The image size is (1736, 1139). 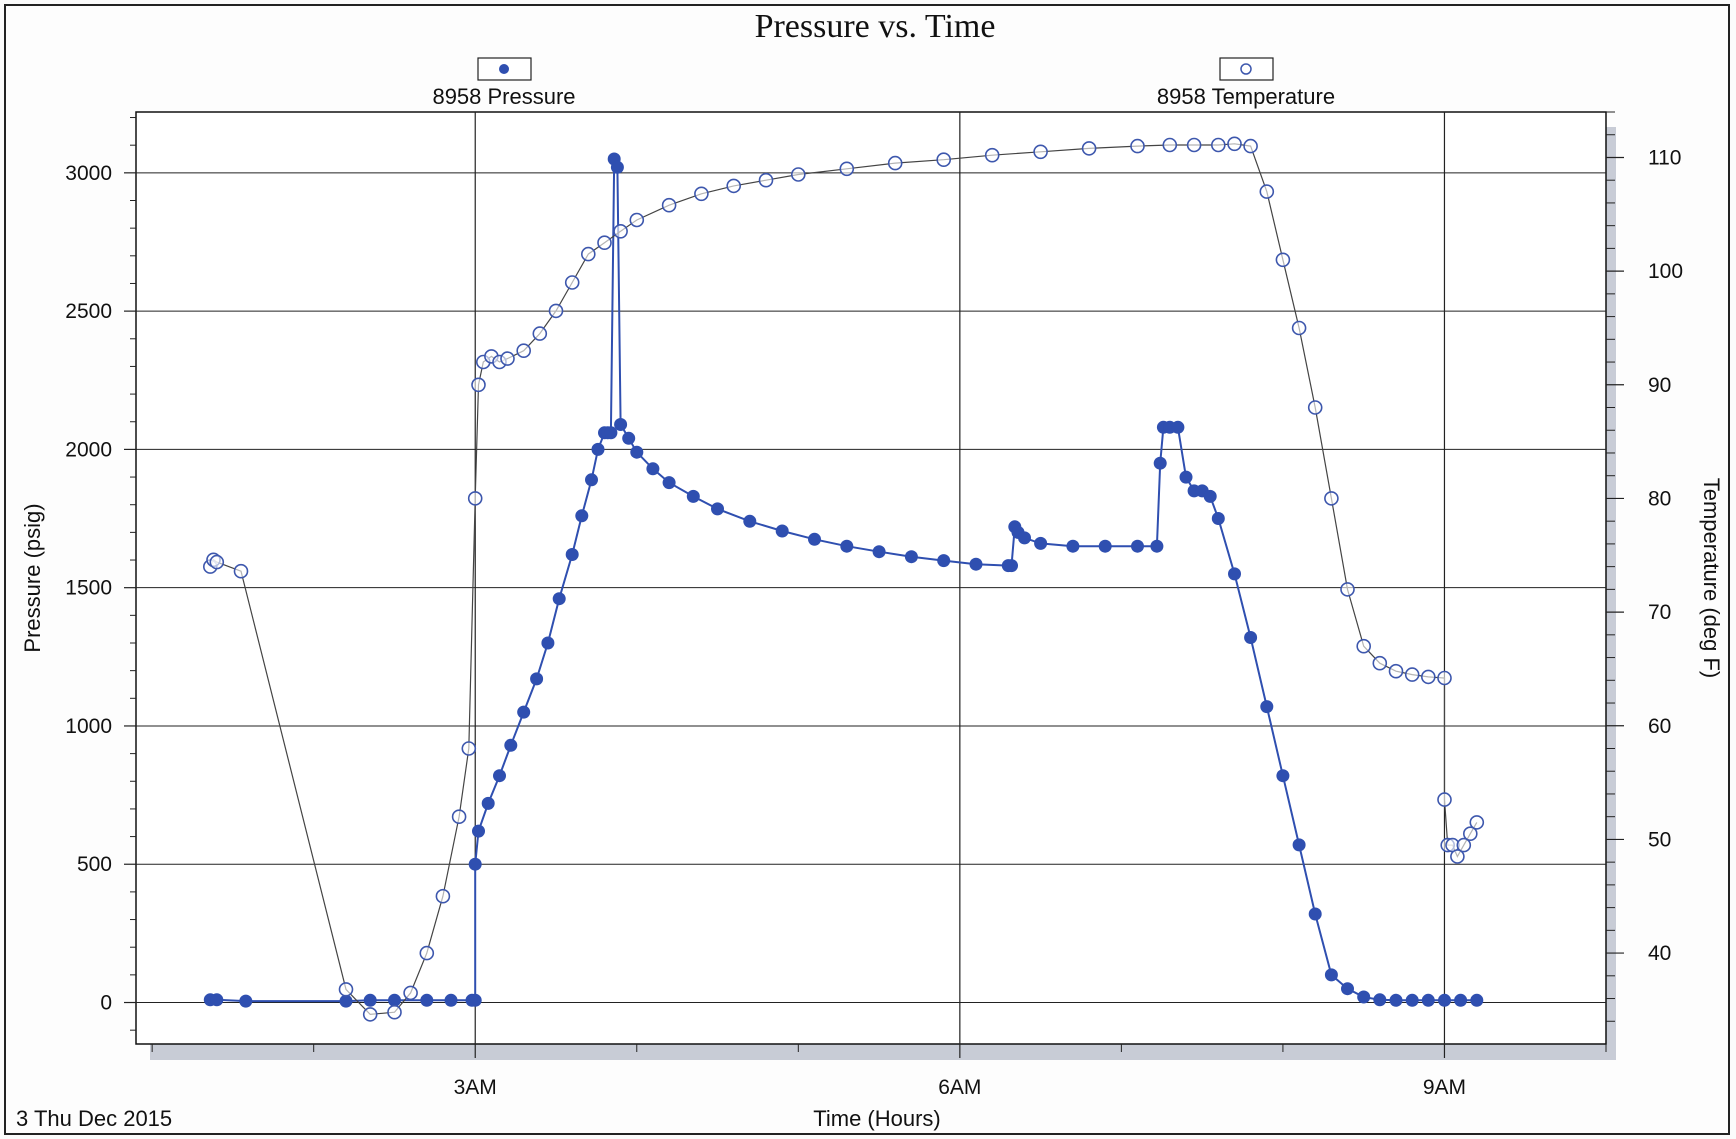 I want to click on y-tick-label: 500, so click(x=94, y=864).